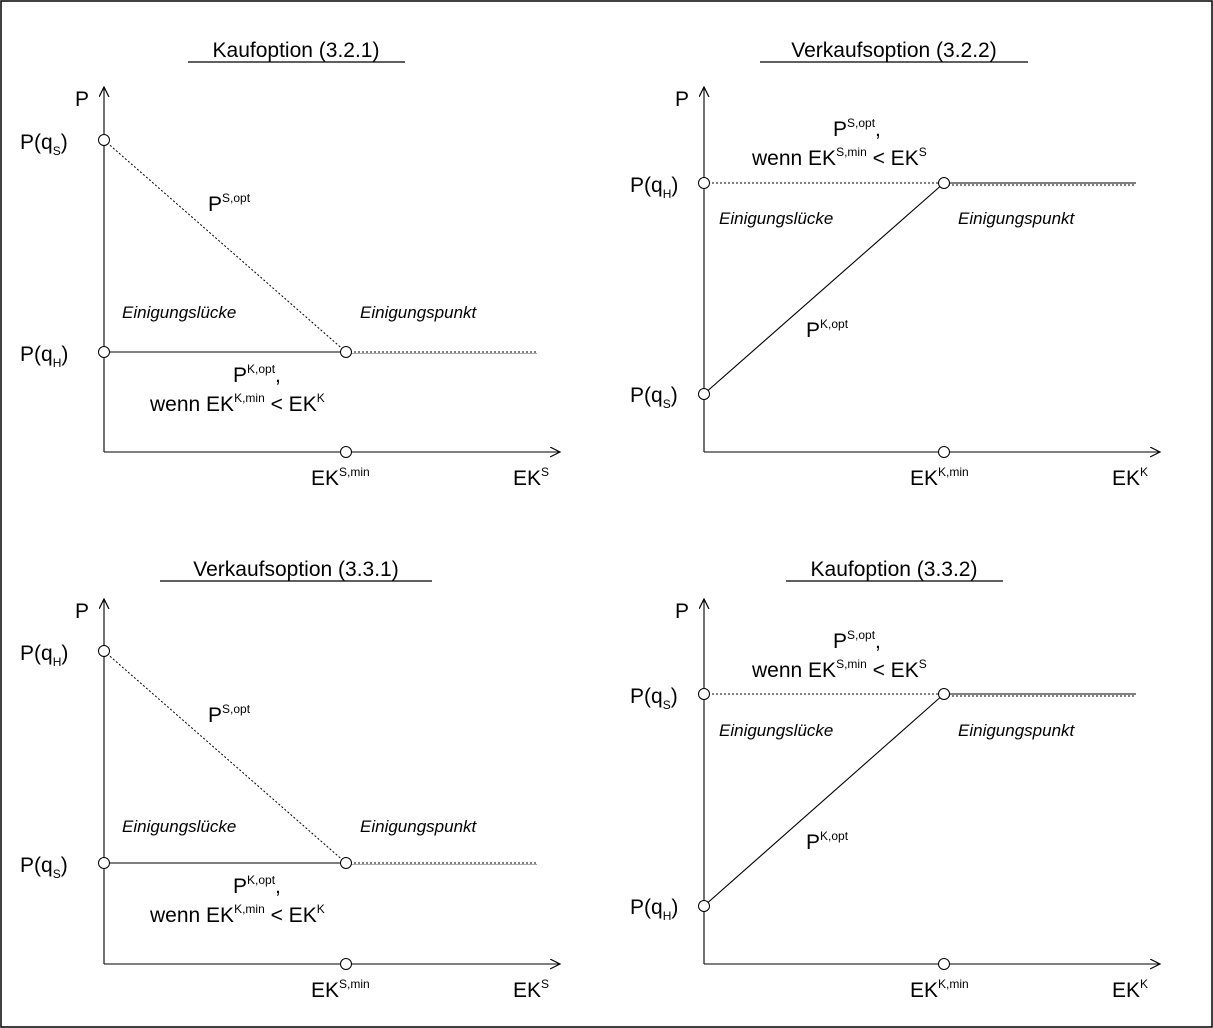  I want to click on panel-title: Verkaufsoption (3.3.1), so click(295, 569).